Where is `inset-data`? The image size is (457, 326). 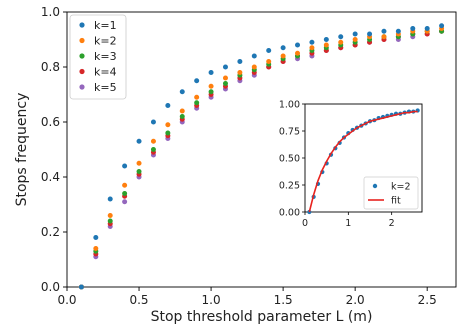 inset-data is located at coordinates (363, 161).